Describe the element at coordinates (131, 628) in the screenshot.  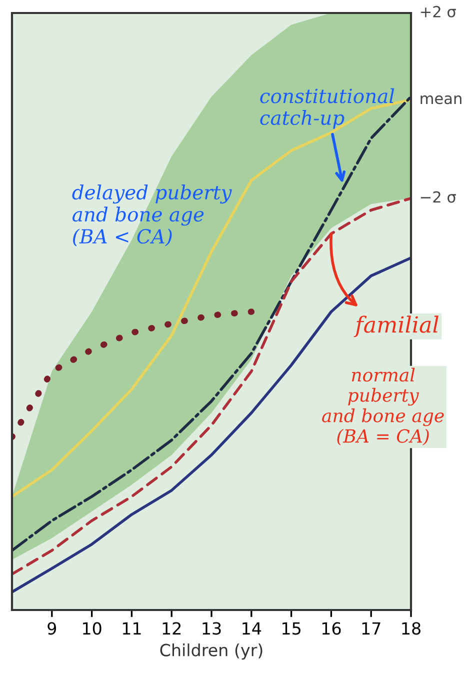
I see `x-tick-label: 11` at that location.